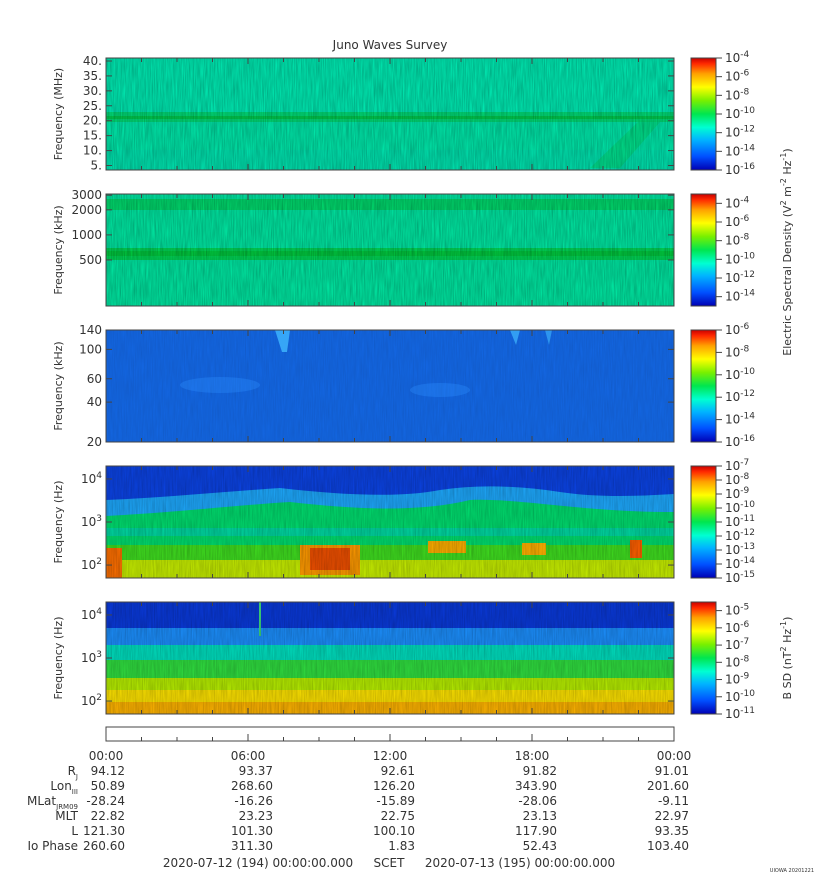 This screenshot has height=880, width=815. What do you see at coordinates (737, 644) in the screenshot?
I see `colorbar-tick-label: 10⁻⁷` at bounding box center [737, 644].